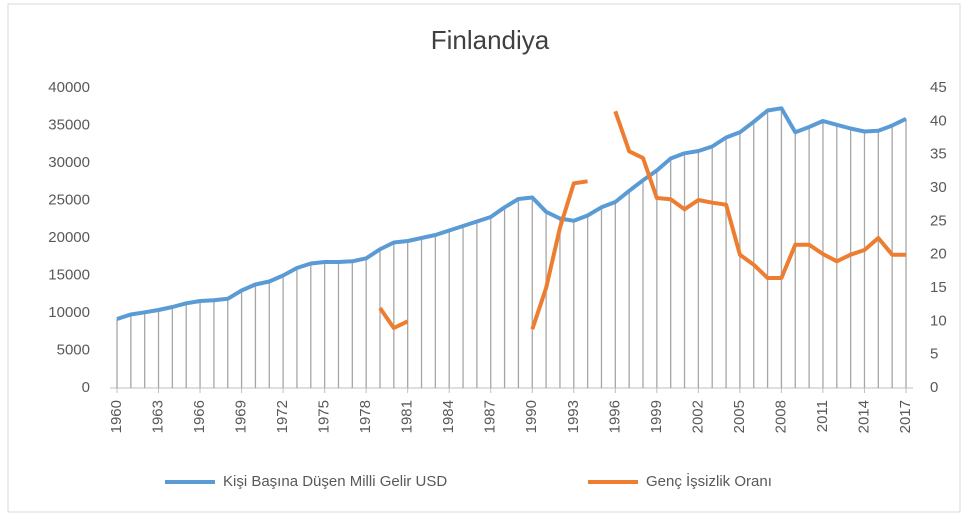  I want to click on y-tick-label: 20000, so click(69, 237).